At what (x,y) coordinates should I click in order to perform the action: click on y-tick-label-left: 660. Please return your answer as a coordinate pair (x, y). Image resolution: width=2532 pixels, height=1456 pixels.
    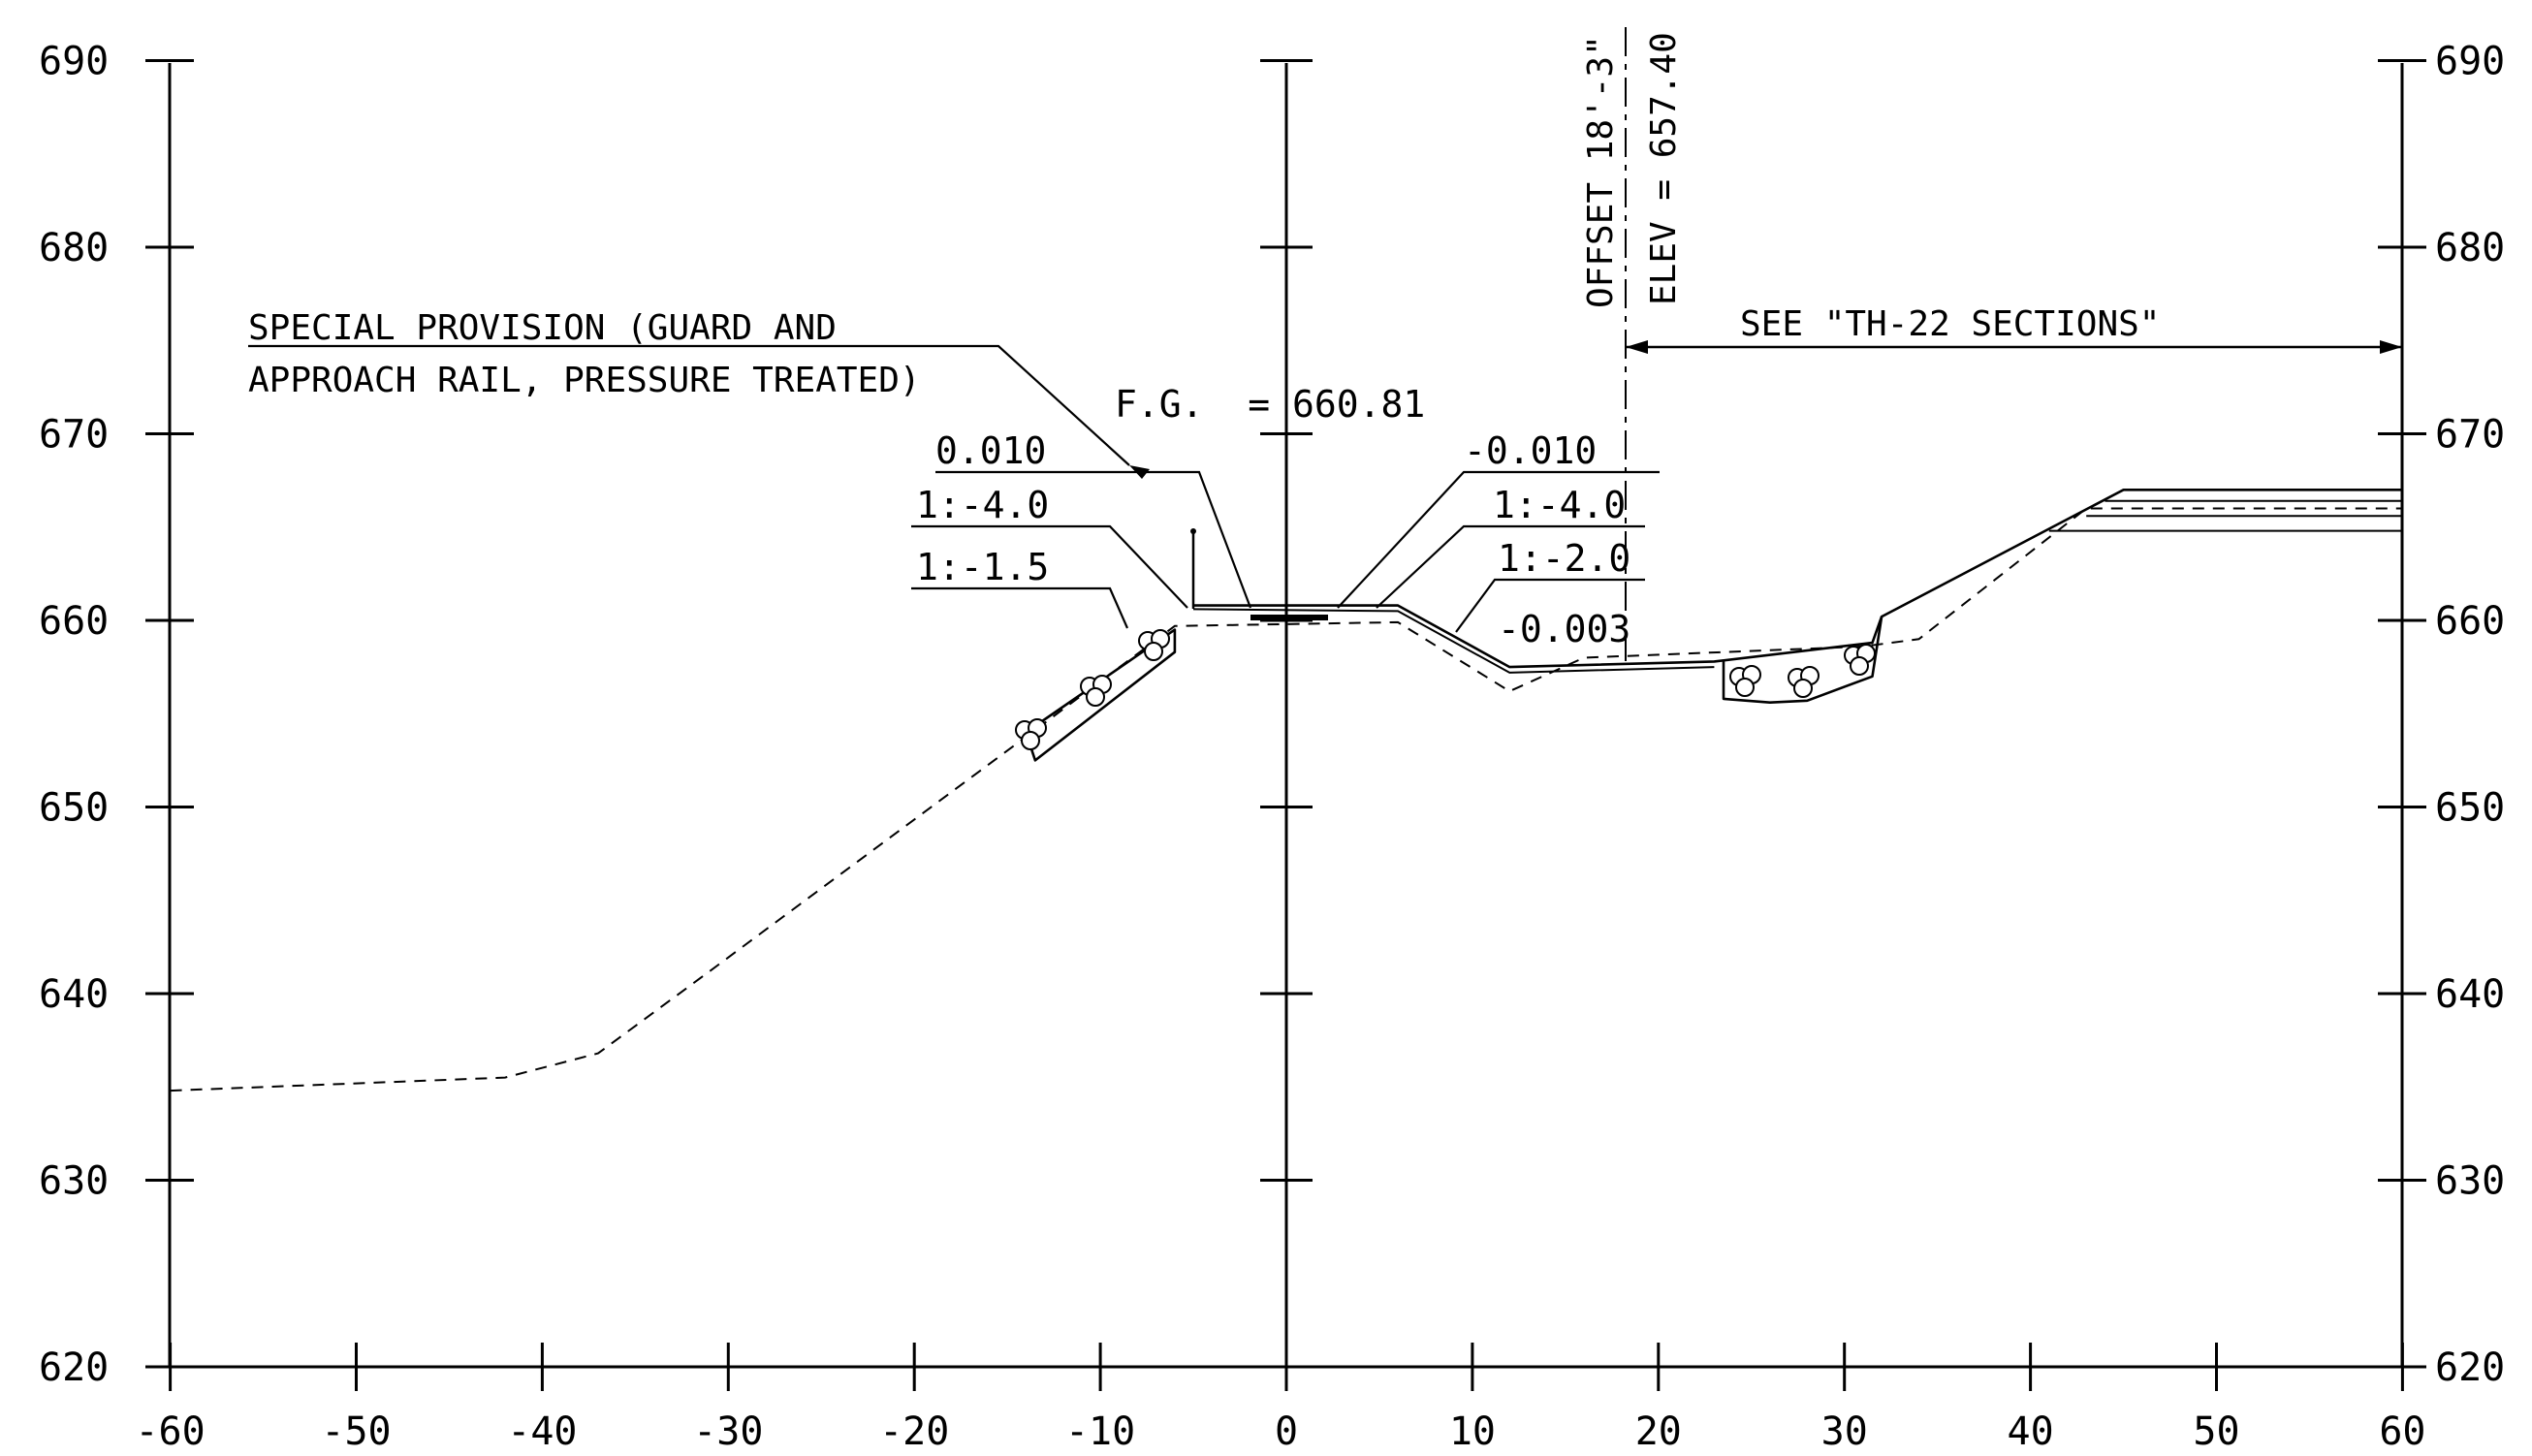
    Looking at the image, I should click on (74, 622).